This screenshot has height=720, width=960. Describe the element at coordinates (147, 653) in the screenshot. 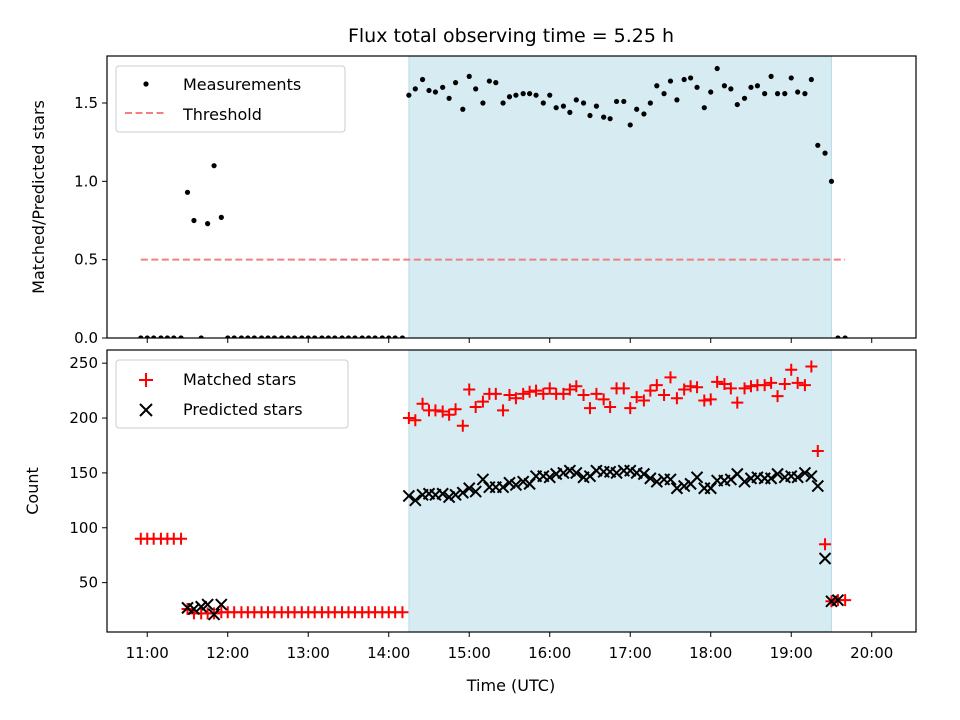

I see `x-tick-label: 11:00` at that location.